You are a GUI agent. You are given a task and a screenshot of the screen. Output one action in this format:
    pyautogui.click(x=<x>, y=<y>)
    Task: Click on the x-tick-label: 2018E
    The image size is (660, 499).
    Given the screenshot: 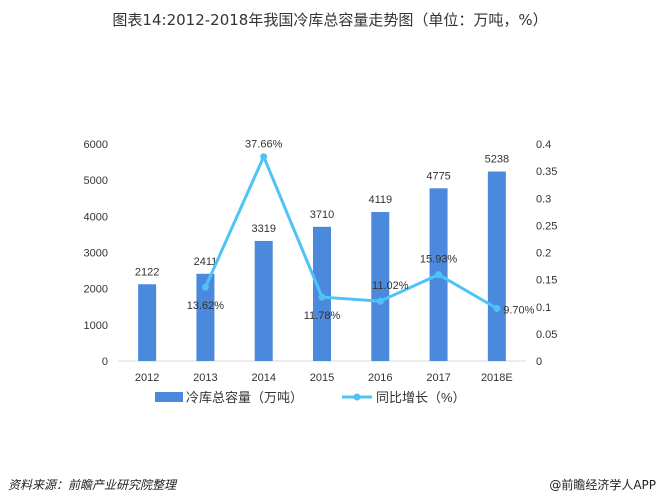 What is the action you would take?
    pyautogui.click(x=497, y=378)
    